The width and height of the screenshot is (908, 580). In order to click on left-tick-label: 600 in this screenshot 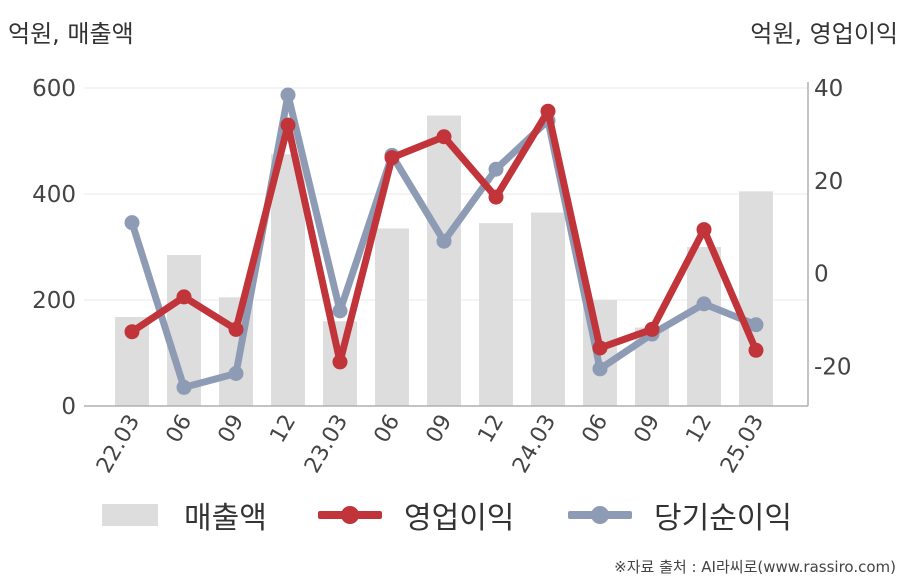, I will do `click(54, 89)`.